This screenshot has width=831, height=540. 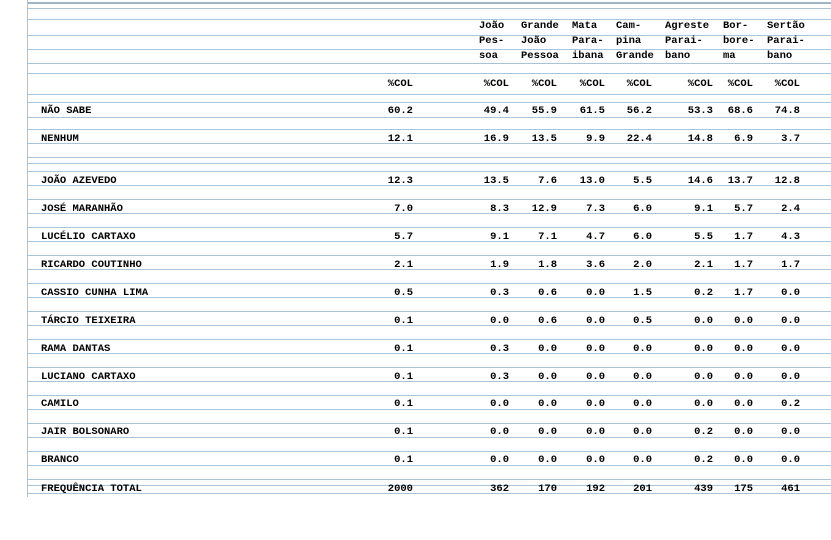 What do you see at coordinates (76, 349) in the screenshot?
I see `row-label: RAMA DANTAS` at bounding box center [76, 349].